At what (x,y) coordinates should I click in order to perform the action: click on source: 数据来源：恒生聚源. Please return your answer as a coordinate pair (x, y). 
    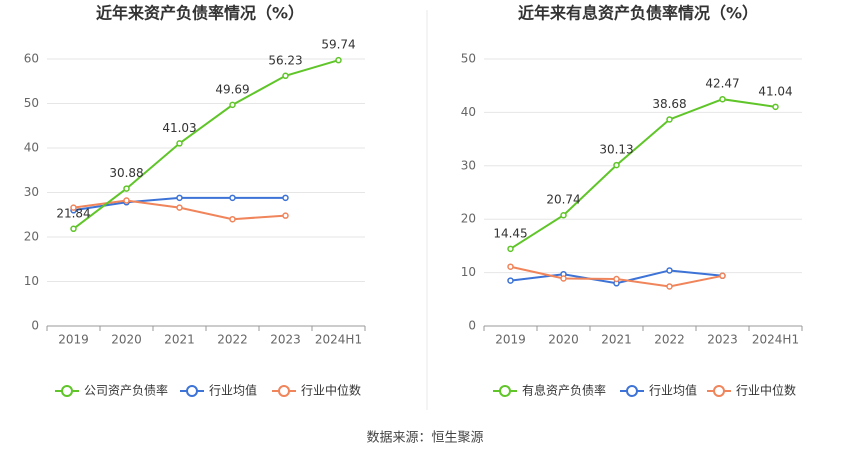
    Looking at the image, I should click on (424, 438).